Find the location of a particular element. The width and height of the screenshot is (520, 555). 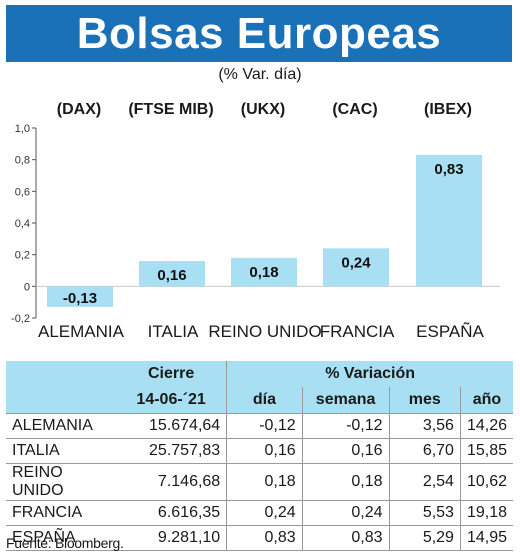

cell-week: 0,18 is located at coordinates (345, 482).